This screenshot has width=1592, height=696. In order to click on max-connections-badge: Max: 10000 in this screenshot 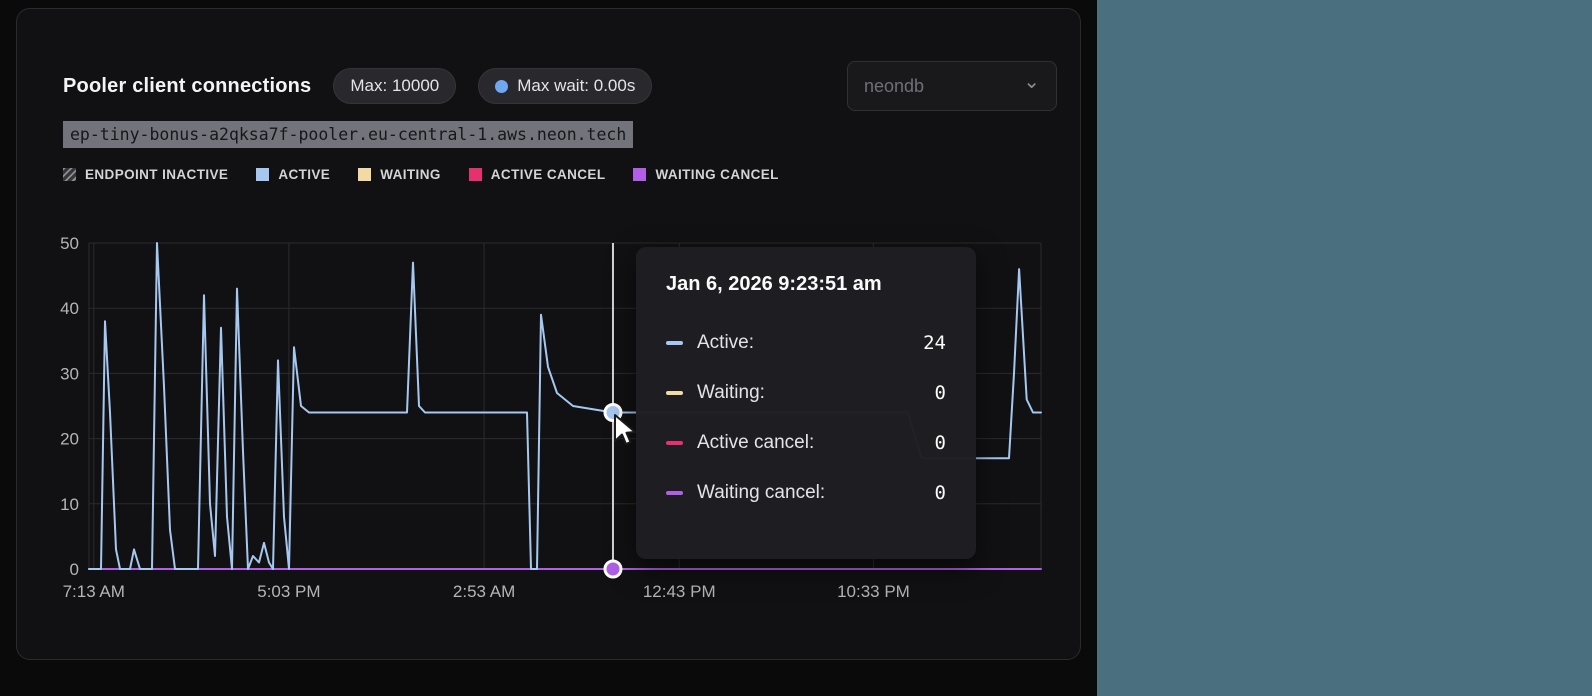, I will do `click(395, 86)`.